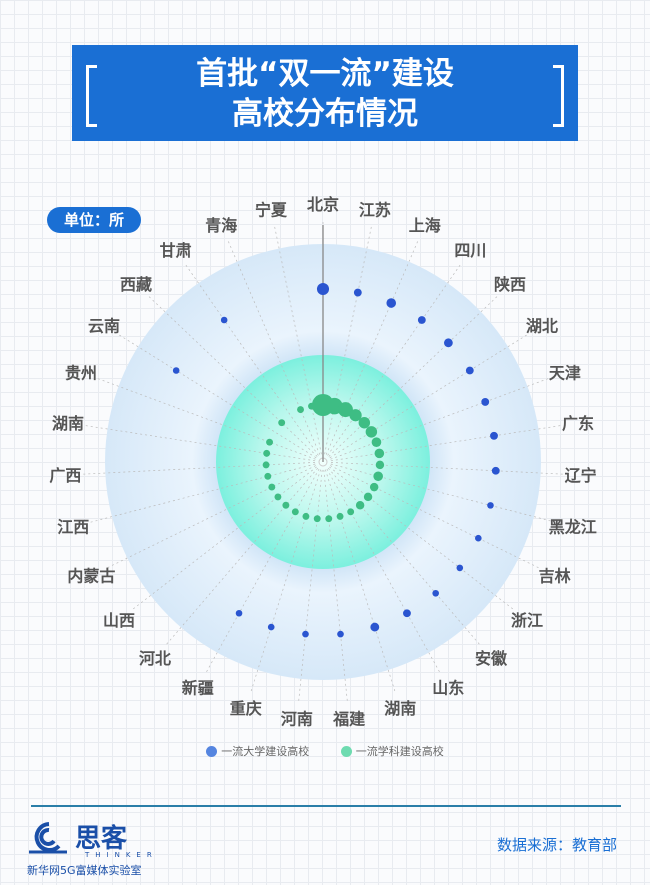  What do you see at coordinates (104, 326) in the screenshot?
I see `category-label: 云南` at bounding box center [104, 326].